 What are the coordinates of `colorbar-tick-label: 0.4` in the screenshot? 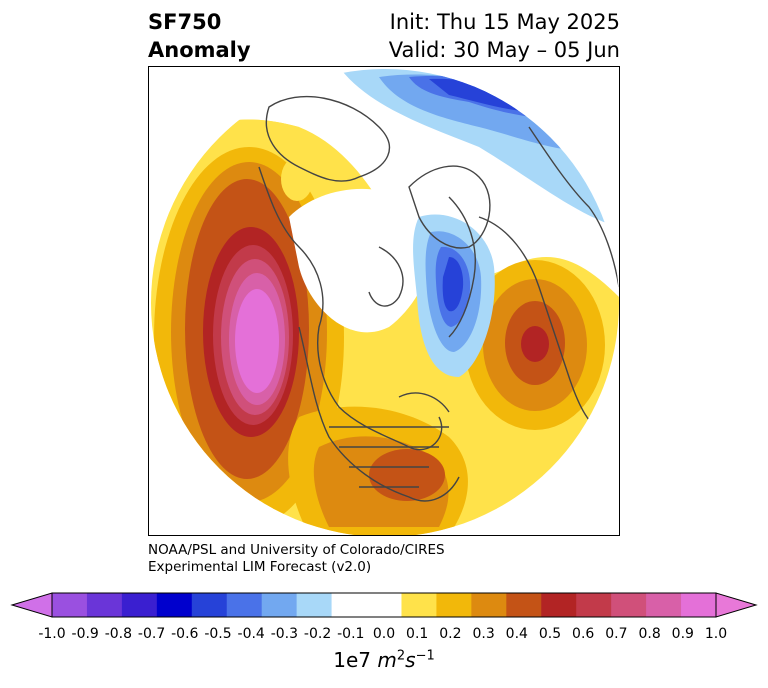 It's located at (516, 634).